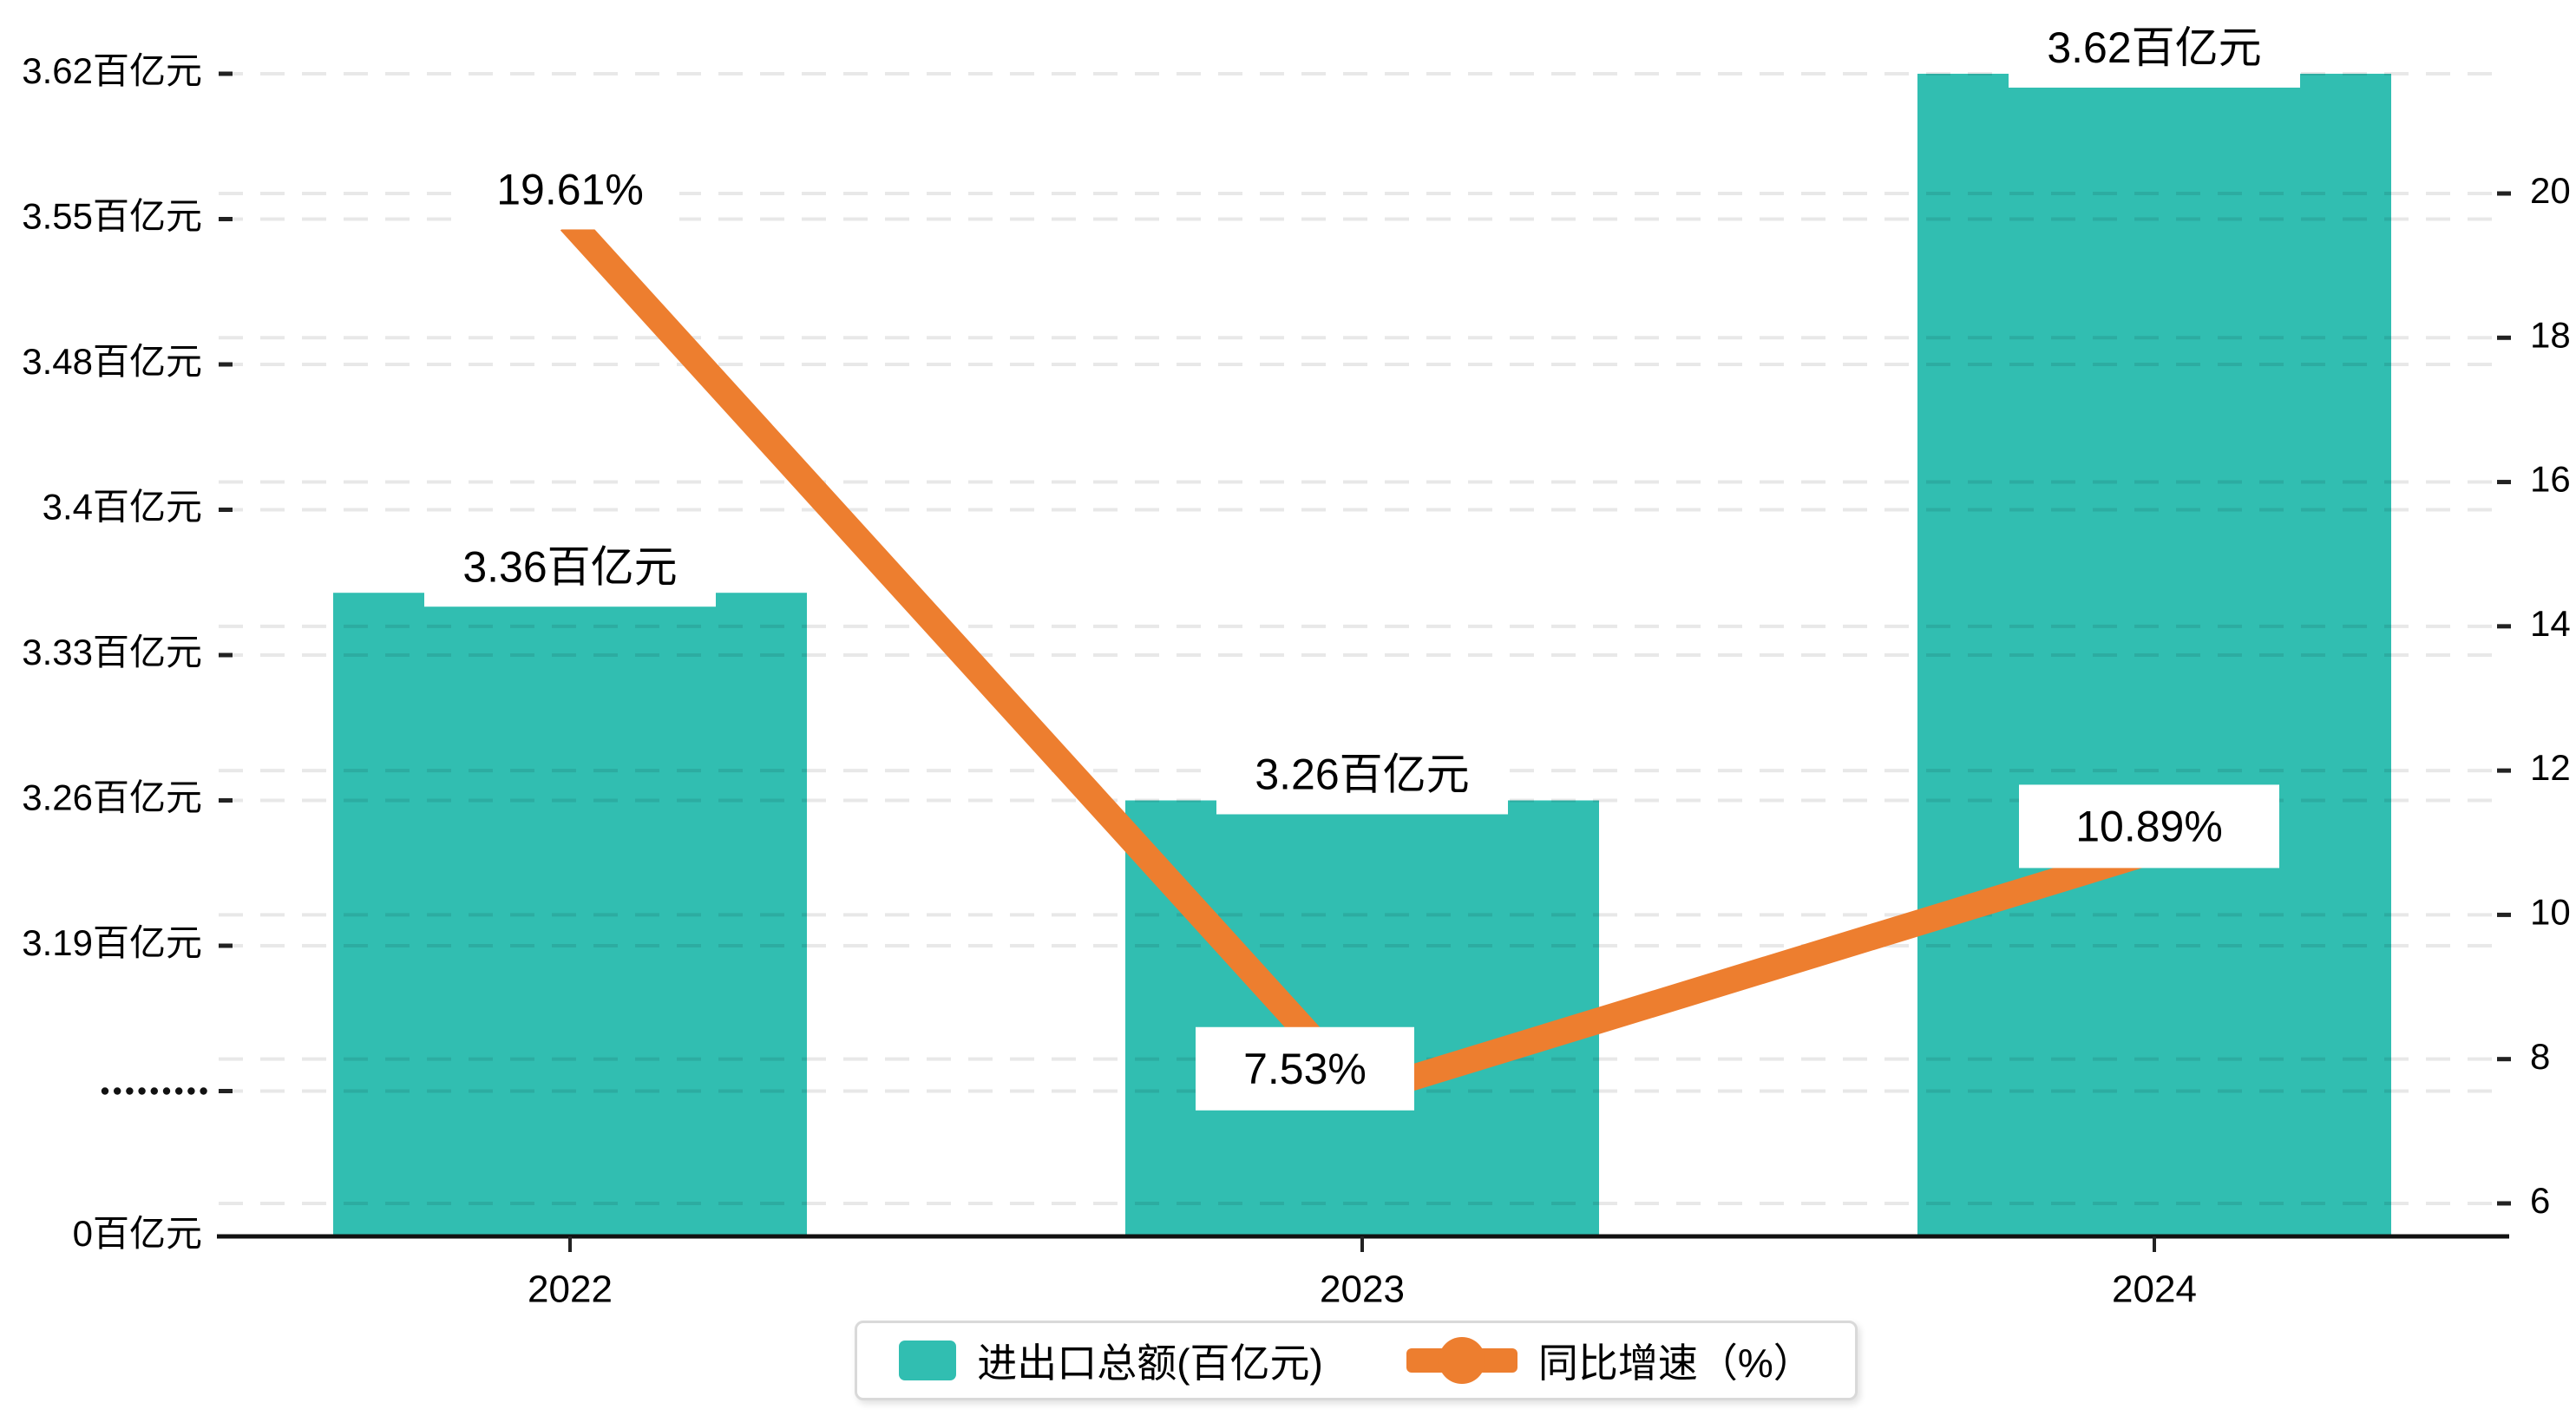 Image resolution: width=2576 pixels, height=1416 pixels. I want to click on legend-item-bar-series: 进出口总额(百亿元), so click(1111, 1361).